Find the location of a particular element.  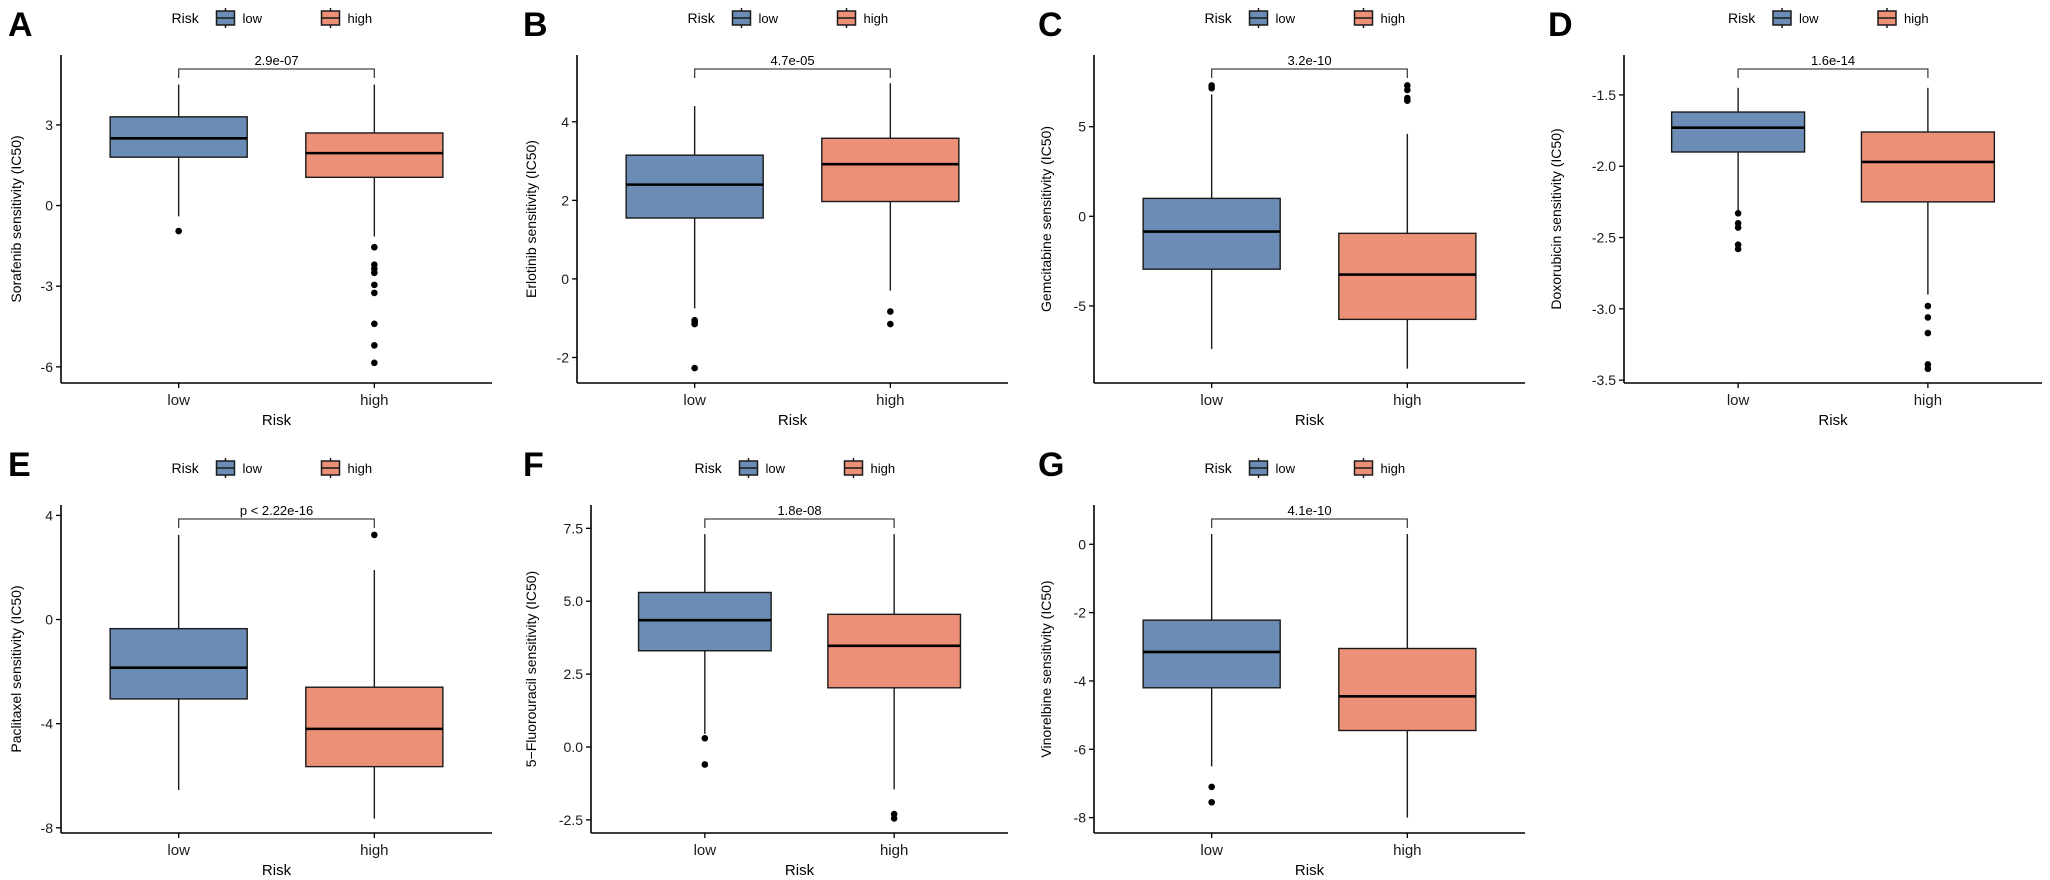

p-value-label: 1.6e-14 is located at coordinates (1833, 60).